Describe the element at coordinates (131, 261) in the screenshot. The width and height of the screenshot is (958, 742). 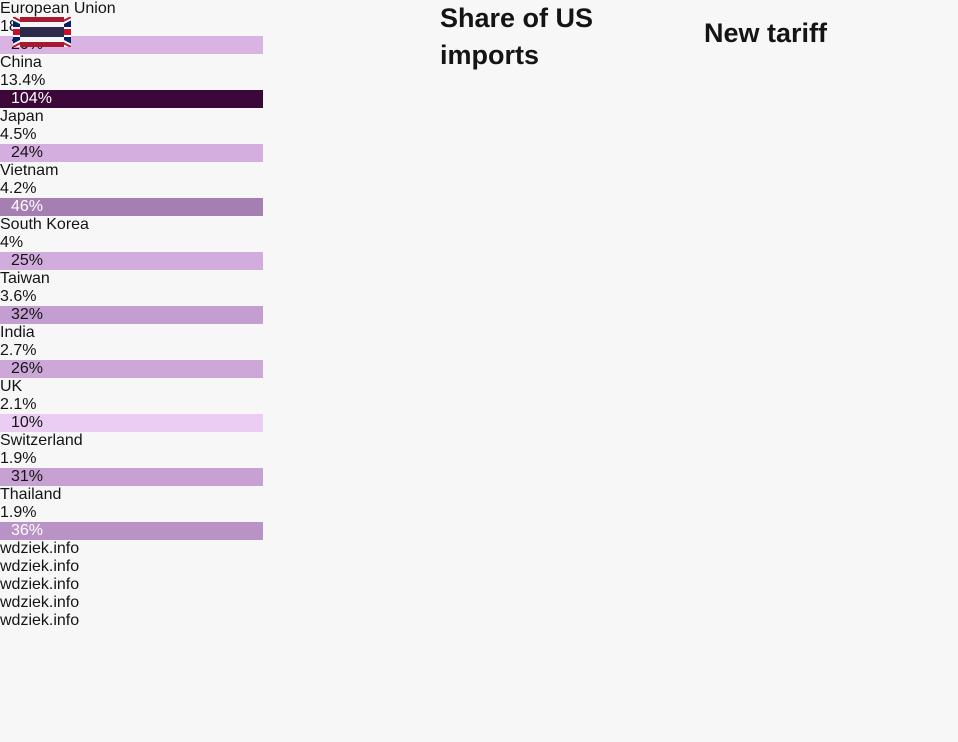
I see `tariff-cell: 25%` at that location.